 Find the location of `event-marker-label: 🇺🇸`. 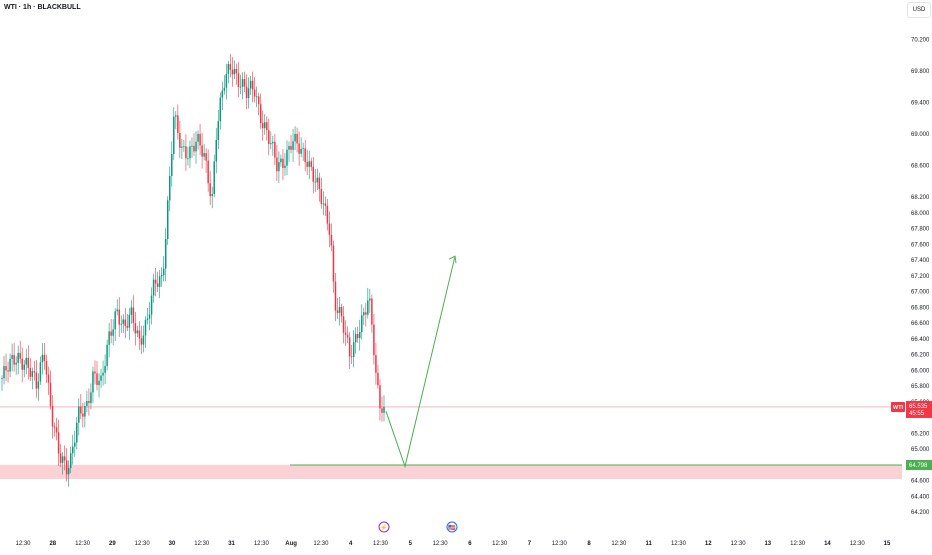

event-marker-label: 🇺🇸 is located at coordinates (452, 528).